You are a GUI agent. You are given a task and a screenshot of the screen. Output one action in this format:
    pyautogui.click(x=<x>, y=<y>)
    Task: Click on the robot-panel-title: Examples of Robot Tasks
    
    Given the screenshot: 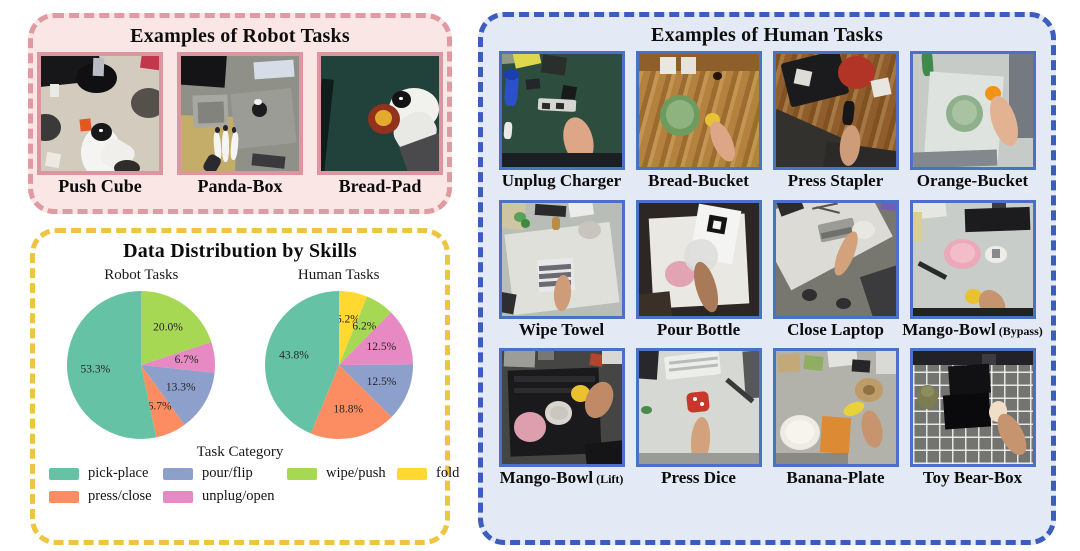 What is the action you would take?
    pyautogui.click(x=240, y=36)
    